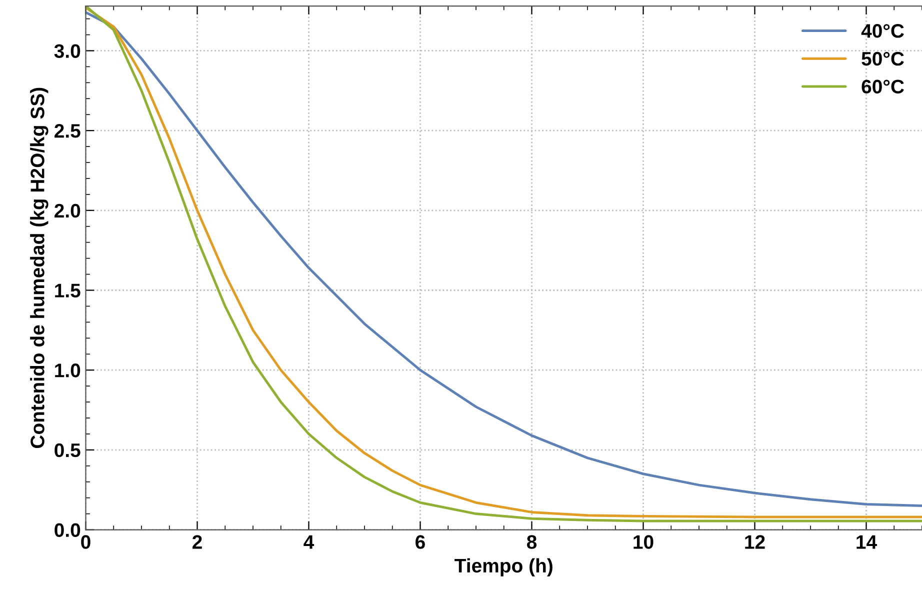  I want to click on y-tick-label: 1.5, so click(67, 291).